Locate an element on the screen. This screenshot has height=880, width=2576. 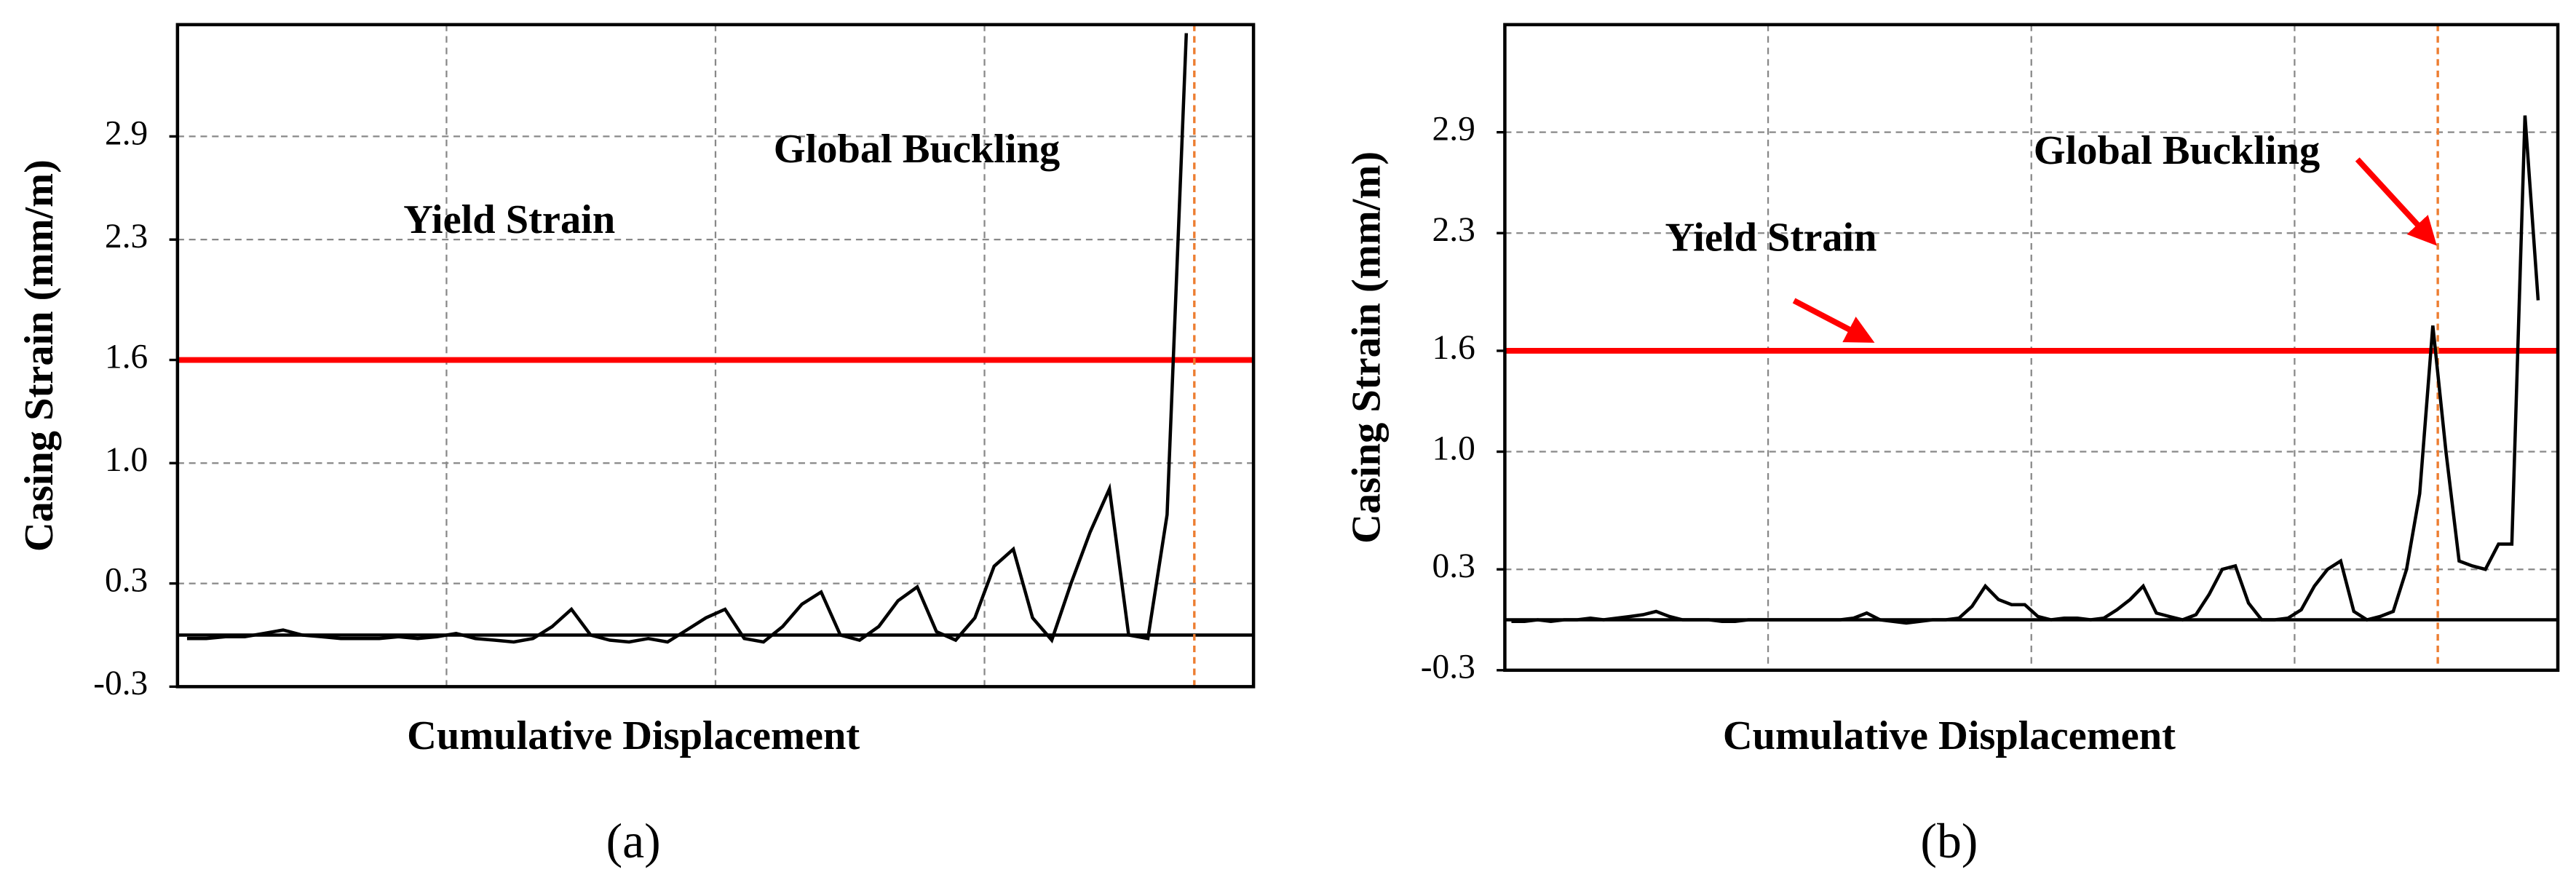
panel-label: (a) is located at coordinates (633, 841).